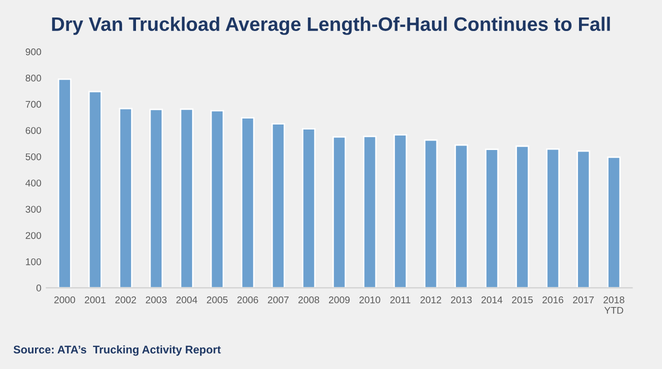  What do you see at coordinates (125, 300) in the screenshot?
I see `x-tick-label: 2002` at bounding box center [125, 300].